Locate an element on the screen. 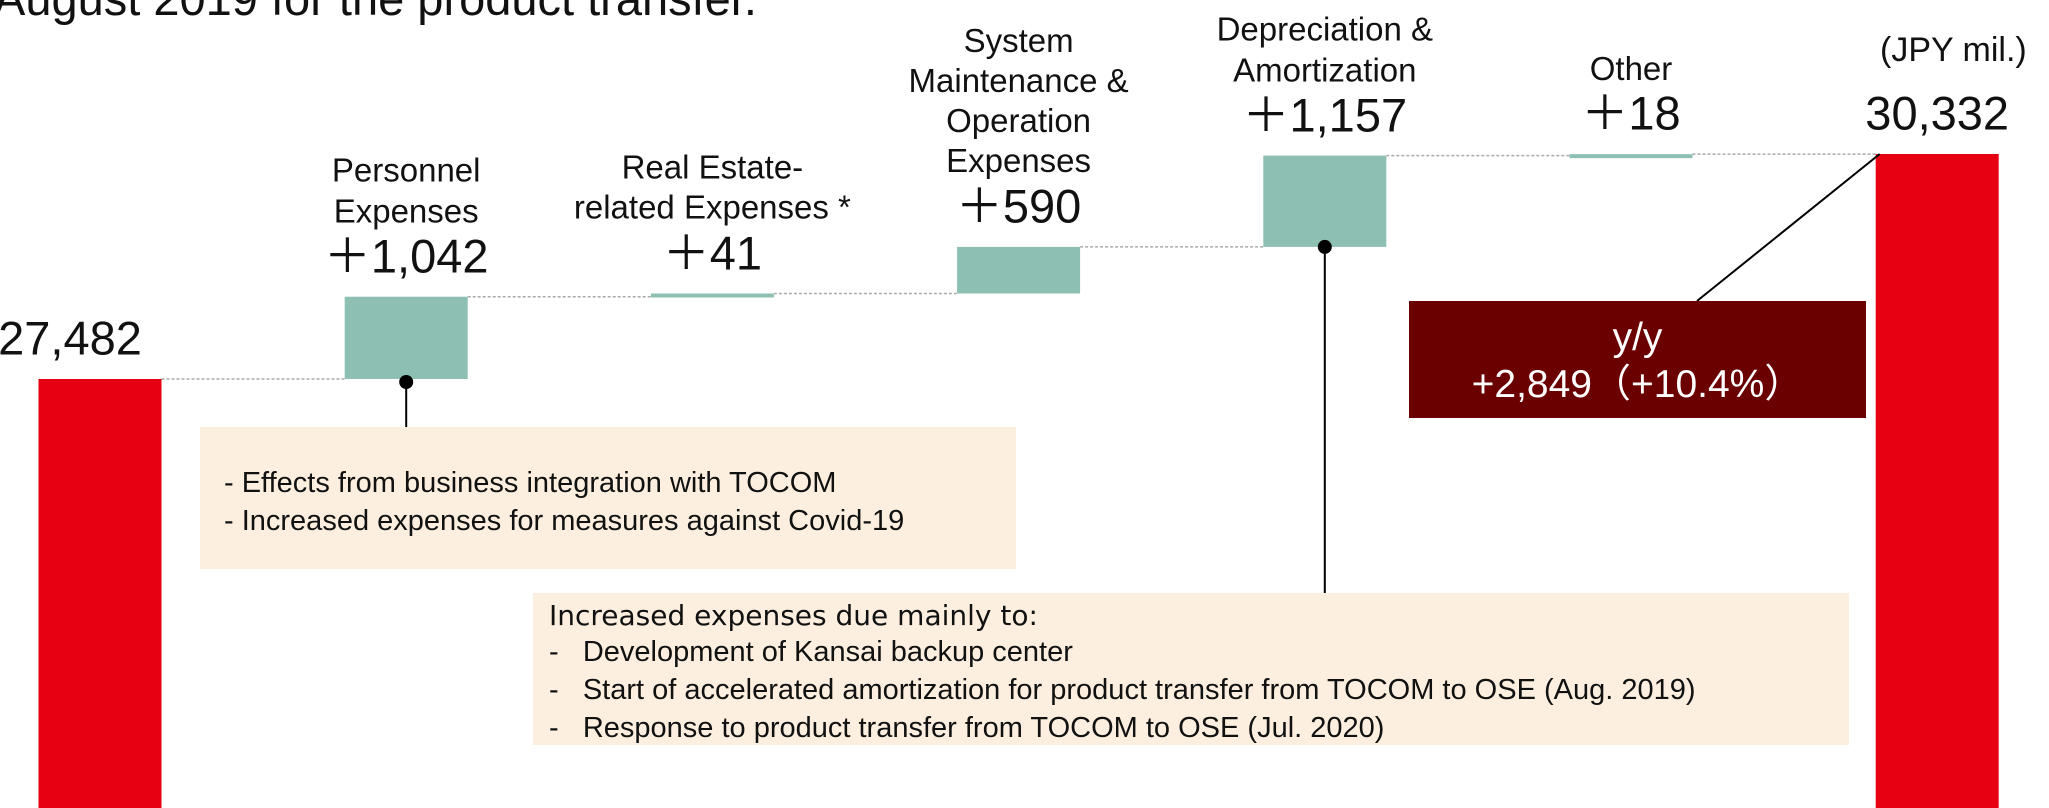  value-label: ＋41 is located at coordinates (712, 253).